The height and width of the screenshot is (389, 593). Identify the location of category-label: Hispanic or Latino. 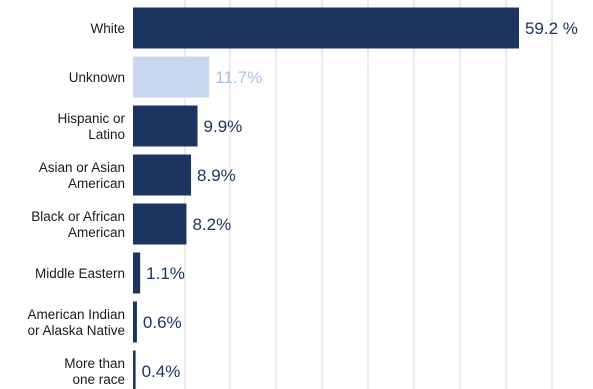
(91, 126).